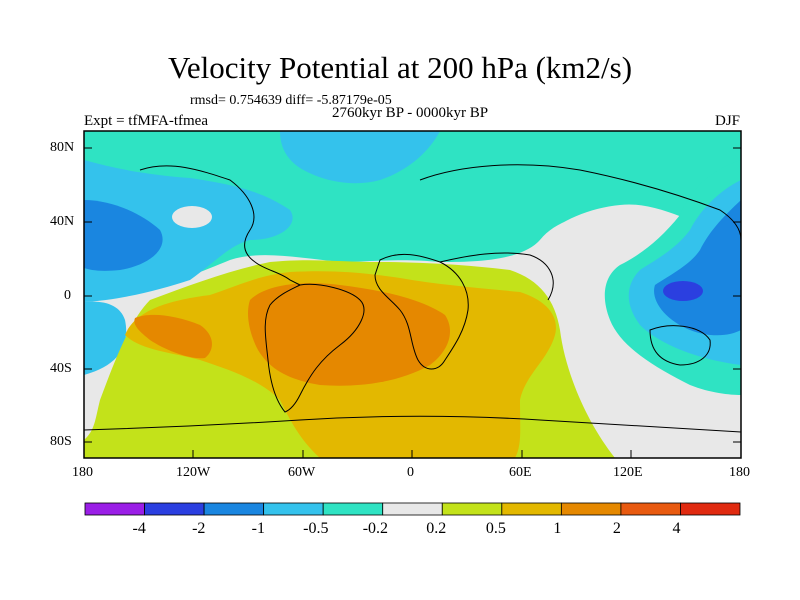  Describe the element at coordinates (520, 472) in the screenshot. I see `lon-label-60e: 60E` at that location.